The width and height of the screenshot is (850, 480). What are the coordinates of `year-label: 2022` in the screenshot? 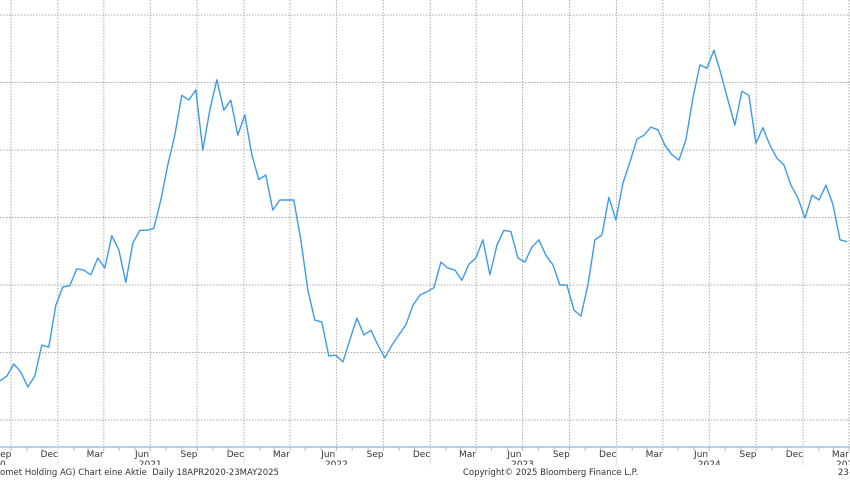 It's located at (336, 462).